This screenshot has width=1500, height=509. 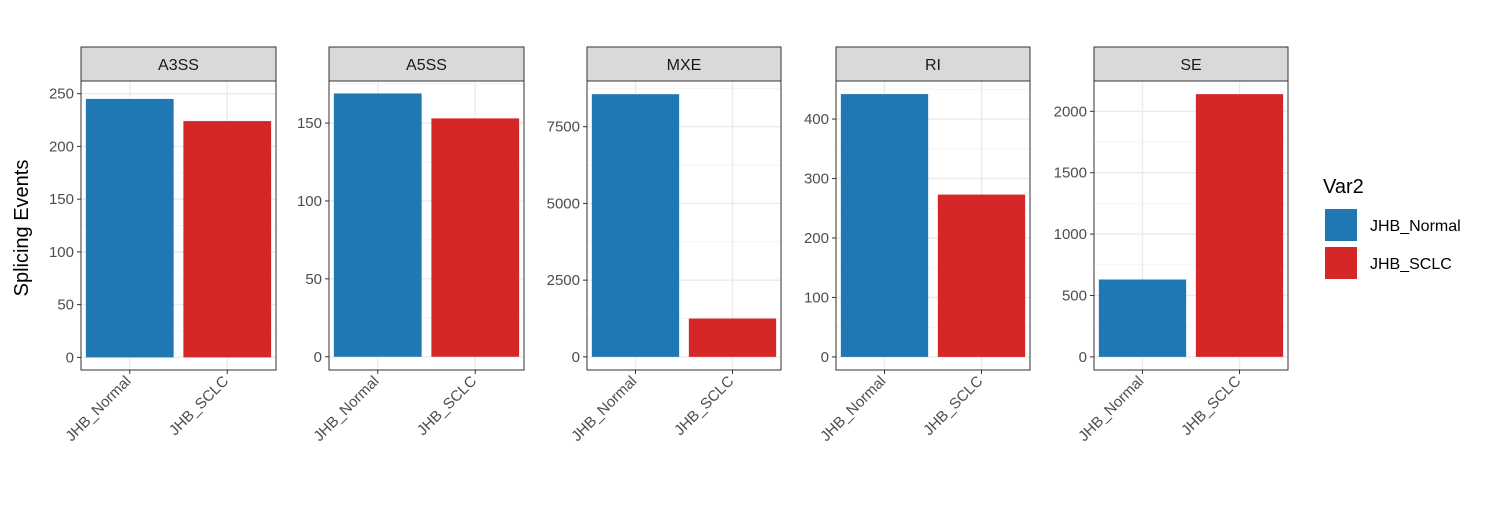 I want to click on y-axis-title: Splicing Events, so click(x=22, y=228).